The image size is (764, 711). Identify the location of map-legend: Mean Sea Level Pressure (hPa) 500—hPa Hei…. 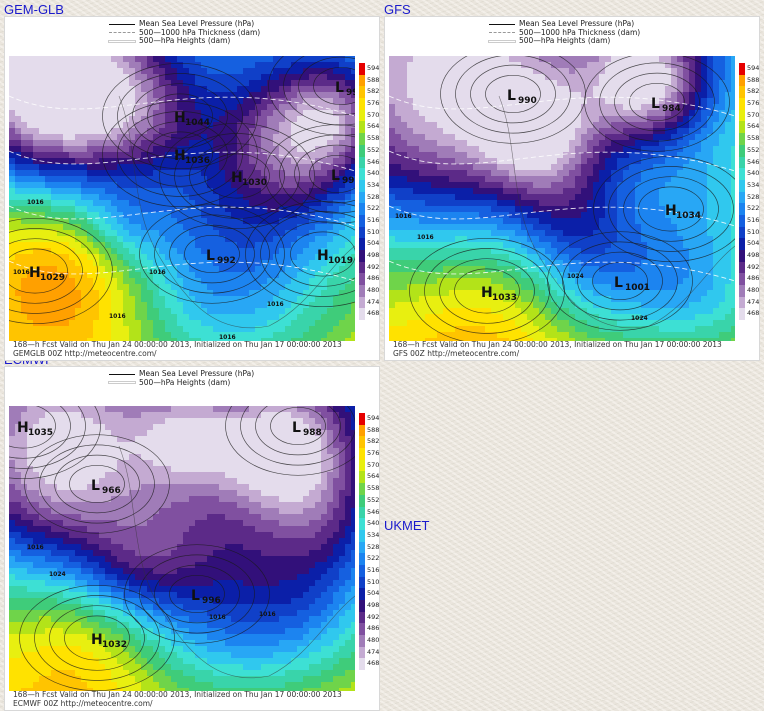
(181, 378).